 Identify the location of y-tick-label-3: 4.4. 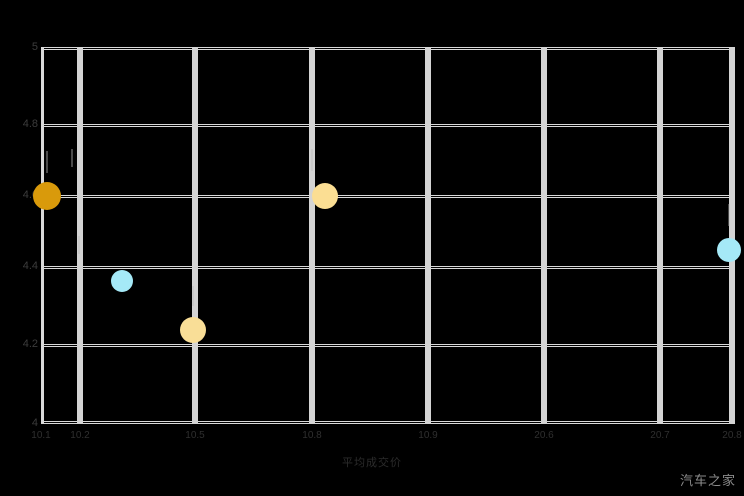
(30, 266).